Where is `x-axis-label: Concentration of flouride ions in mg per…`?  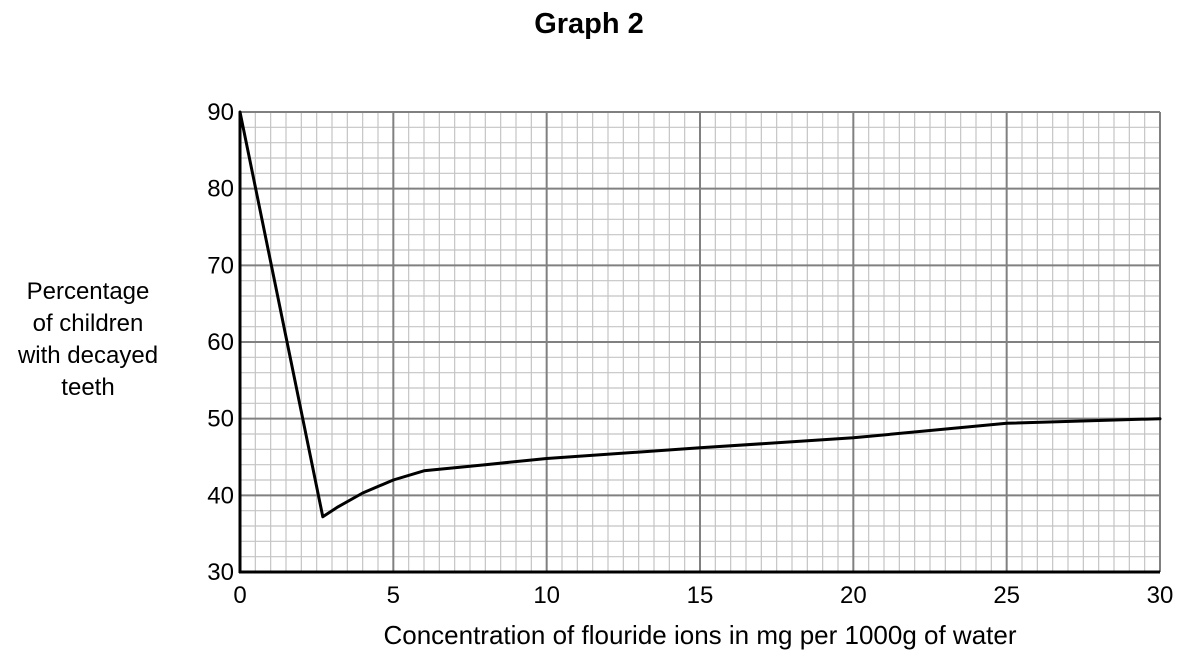
x-axis-label: Concentration of flouride ions in mg per… is located at coordinates (700, 635).